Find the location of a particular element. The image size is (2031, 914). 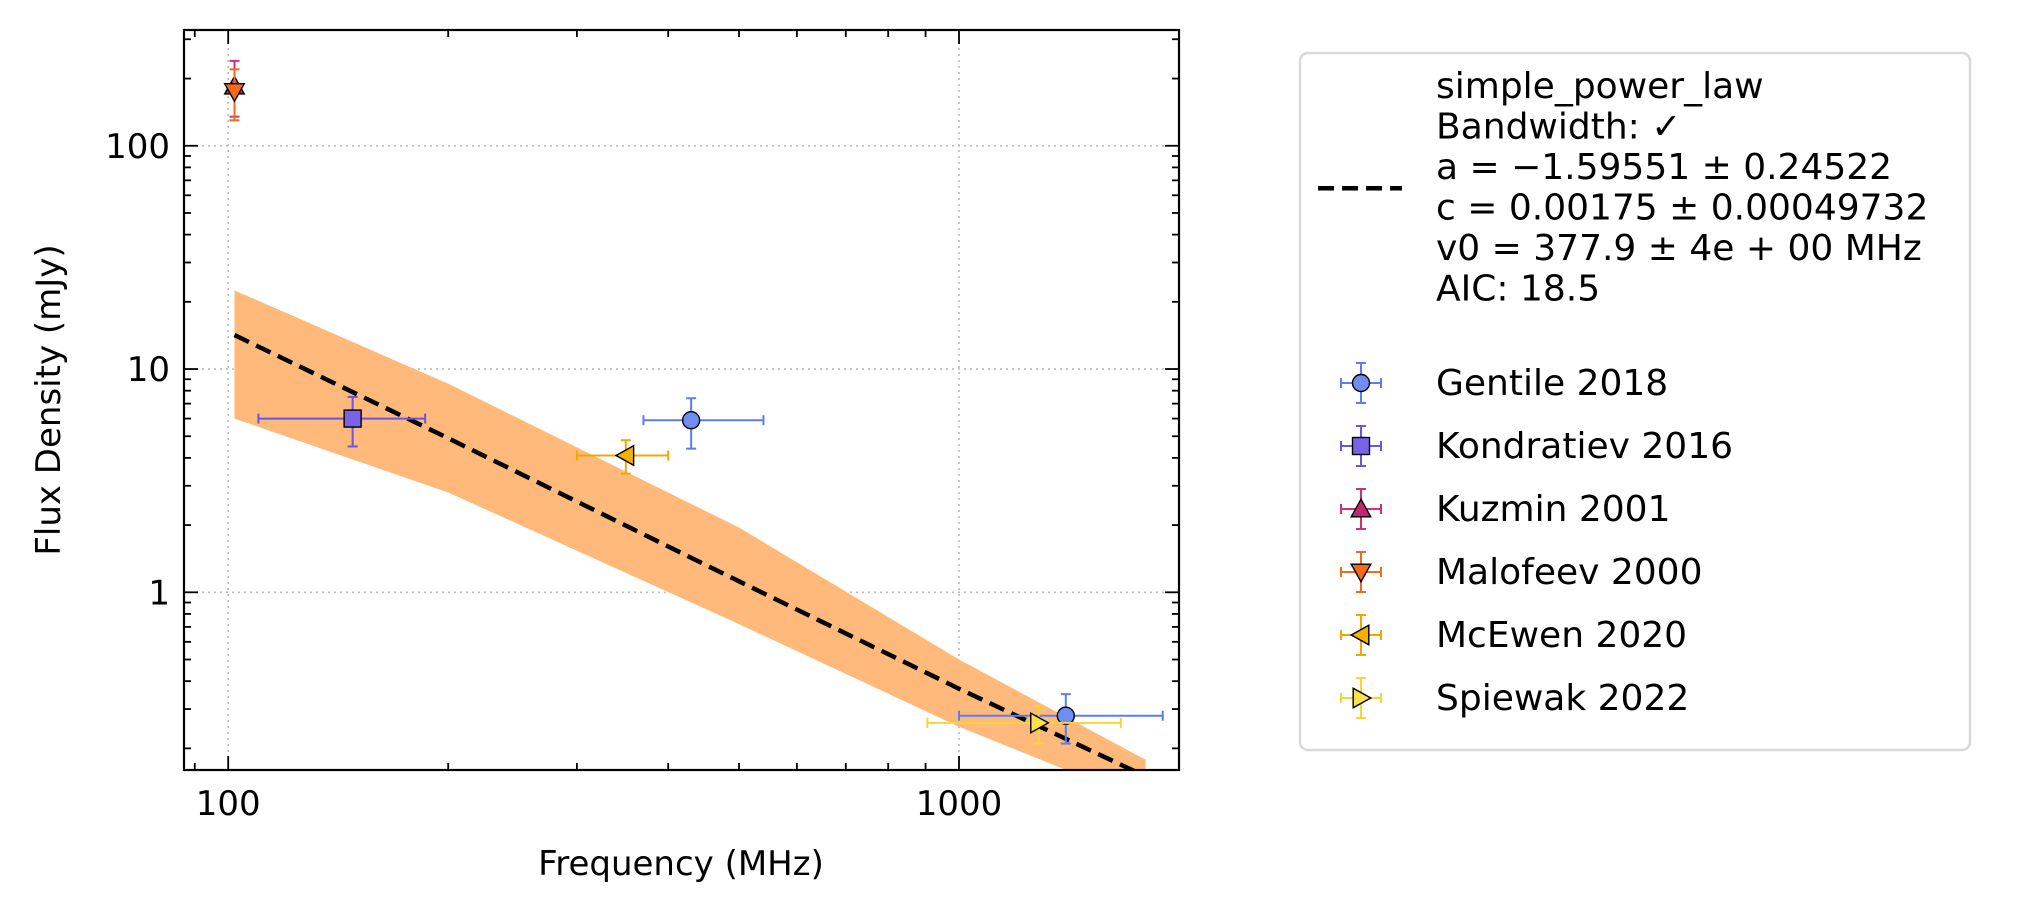

spiewak-2022-point is located at coordinates (1040, 722).